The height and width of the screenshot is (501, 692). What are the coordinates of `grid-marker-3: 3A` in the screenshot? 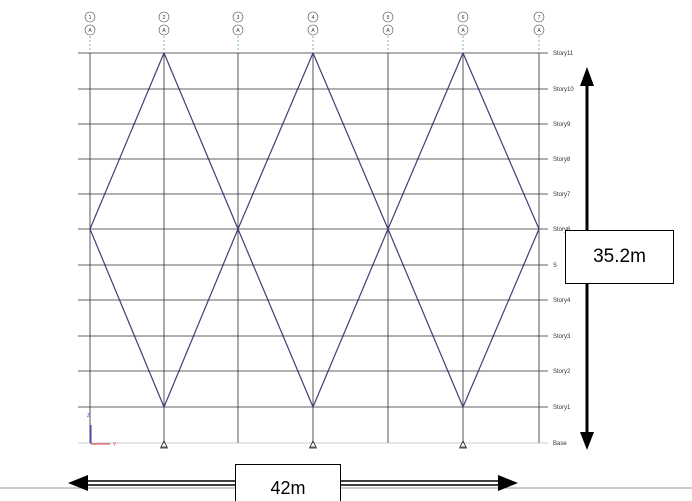 It's located at (238, 31).